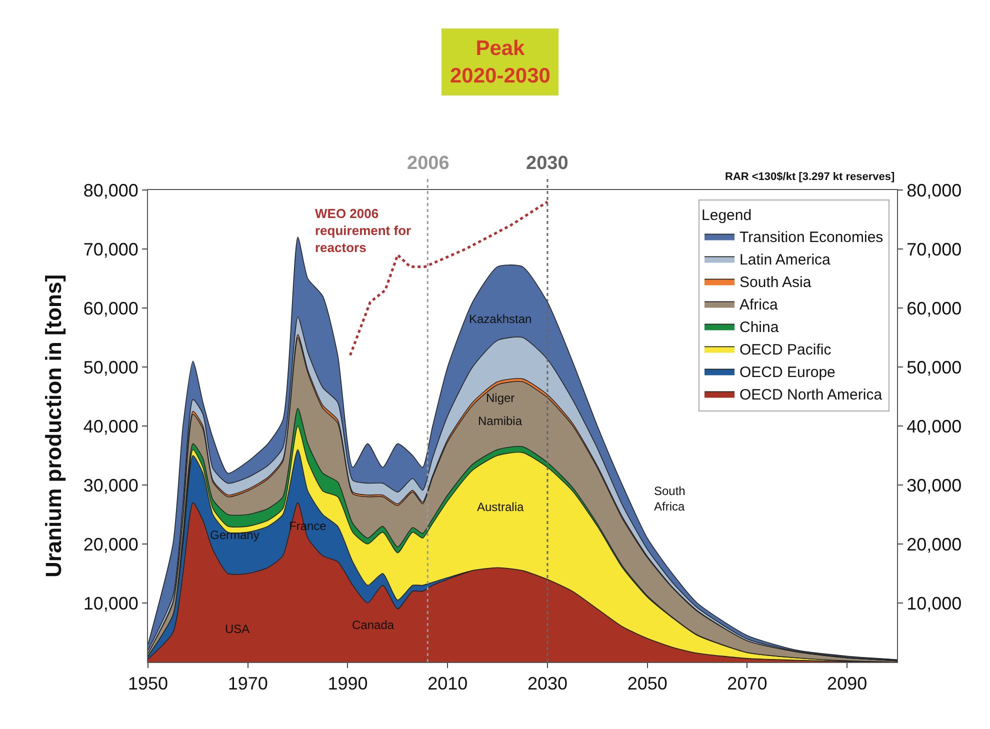  What do you see at coordinates (148, 684) in the screenshot?
I see `x-tick-label: 1950` at bounding box center [148, 684].